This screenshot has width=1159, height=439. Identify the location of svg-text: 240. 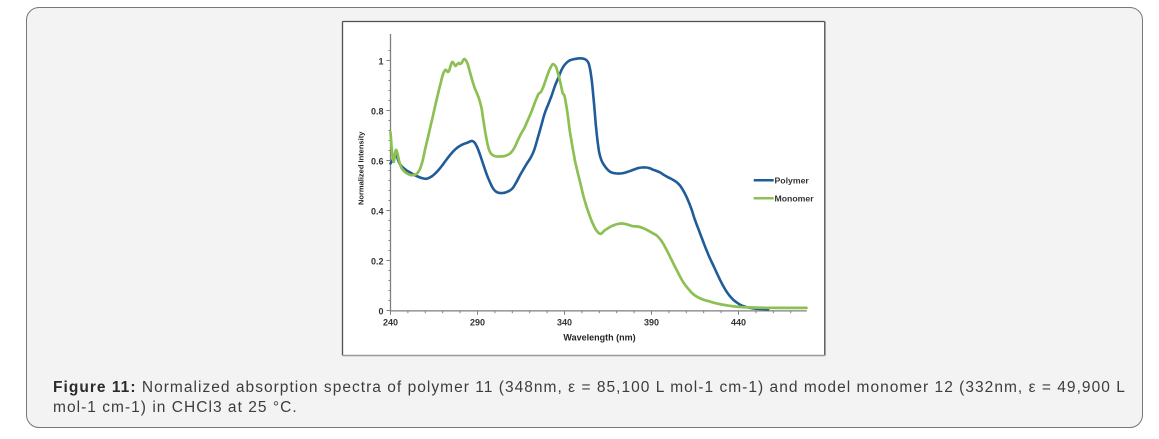
(390, 323).